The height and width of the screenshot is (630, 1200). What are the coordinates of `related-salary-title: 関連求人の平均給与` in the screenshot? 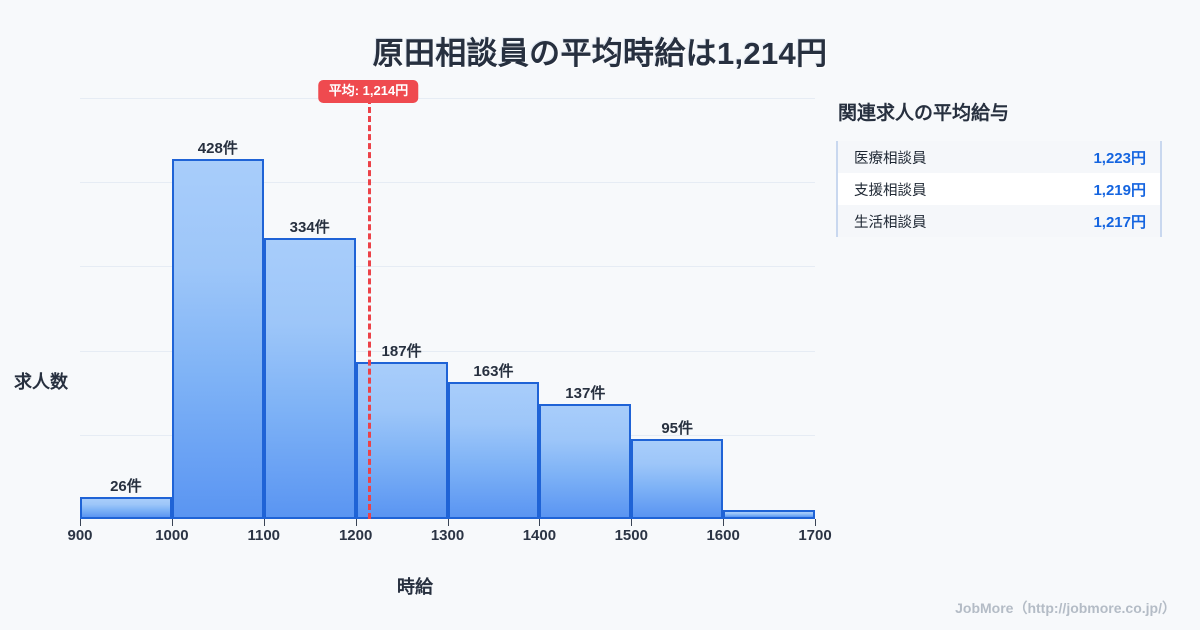 It's located at (924, 113).